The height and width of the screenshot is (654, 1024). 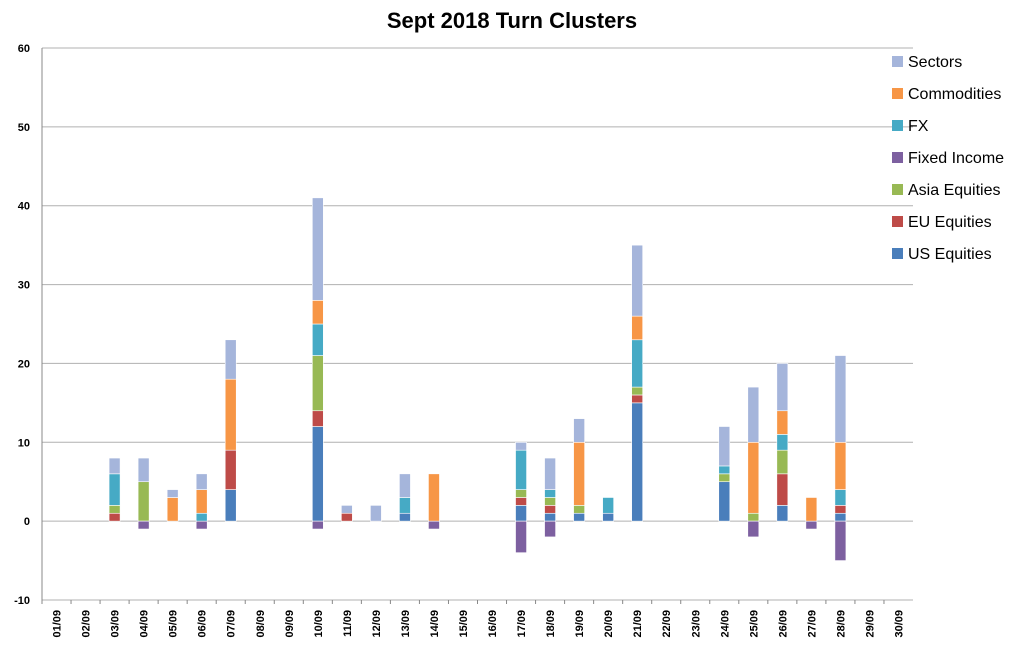 I want to click on x-tick-label: 15/09, so click(x=464, y=624).